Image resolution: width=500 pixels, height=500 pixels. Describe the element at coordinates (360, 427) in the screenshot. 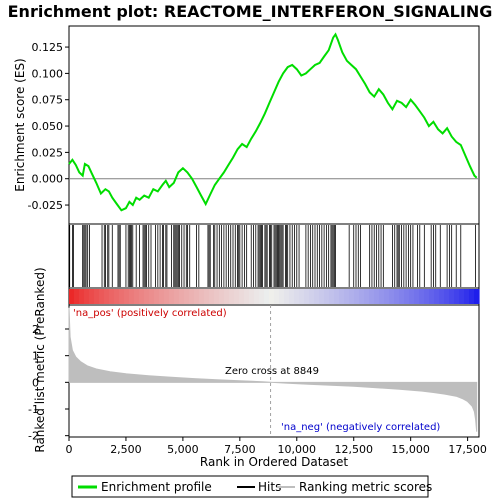

I see `neg-correlated-label: 'na_neg' (negatively correlated)` at that location.